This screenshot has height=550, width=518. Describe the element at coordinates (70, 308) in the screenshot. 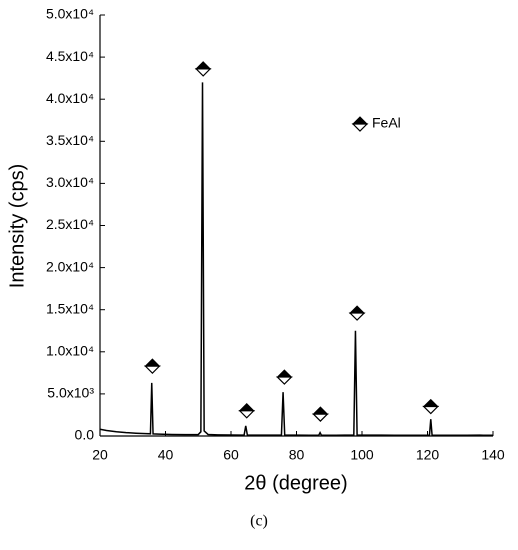

I see `y-tick-label: 1.5x10⁴` at that location.